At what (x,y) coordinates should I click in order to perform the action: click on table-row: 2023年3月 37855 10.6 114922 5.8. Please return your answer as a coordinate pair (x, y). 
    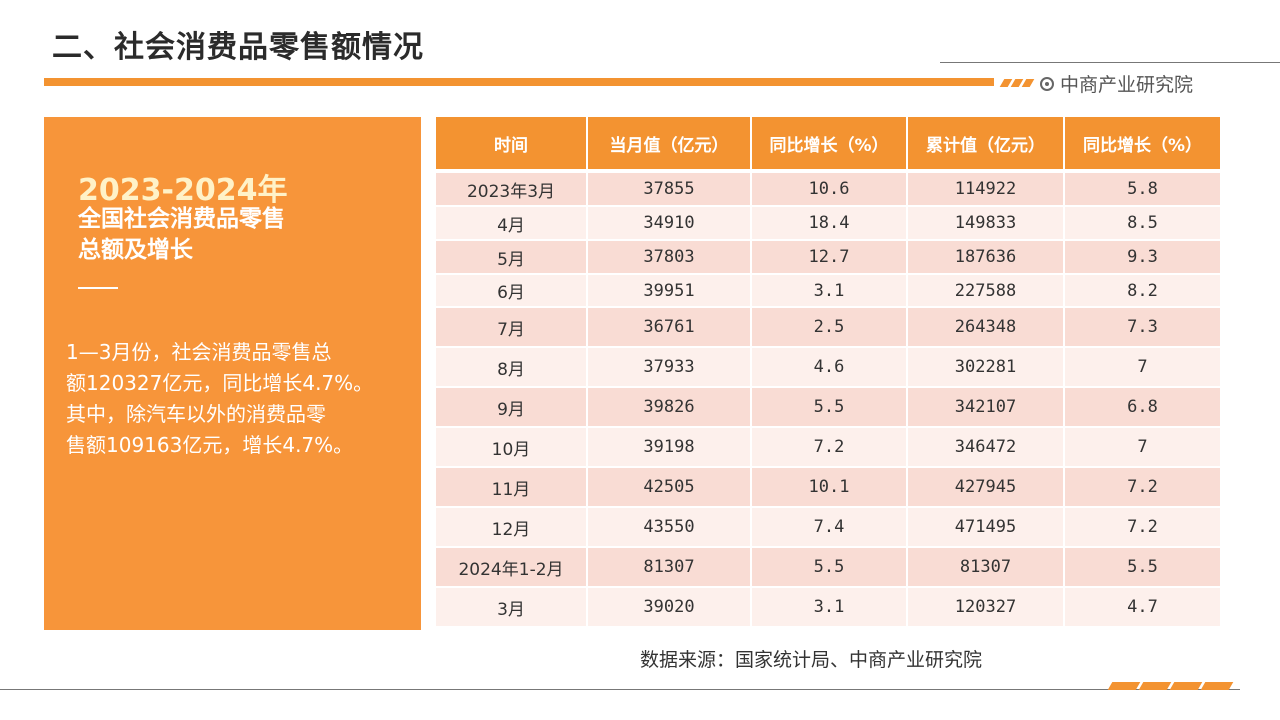
    Looking at the image, I should click on (828, 190).